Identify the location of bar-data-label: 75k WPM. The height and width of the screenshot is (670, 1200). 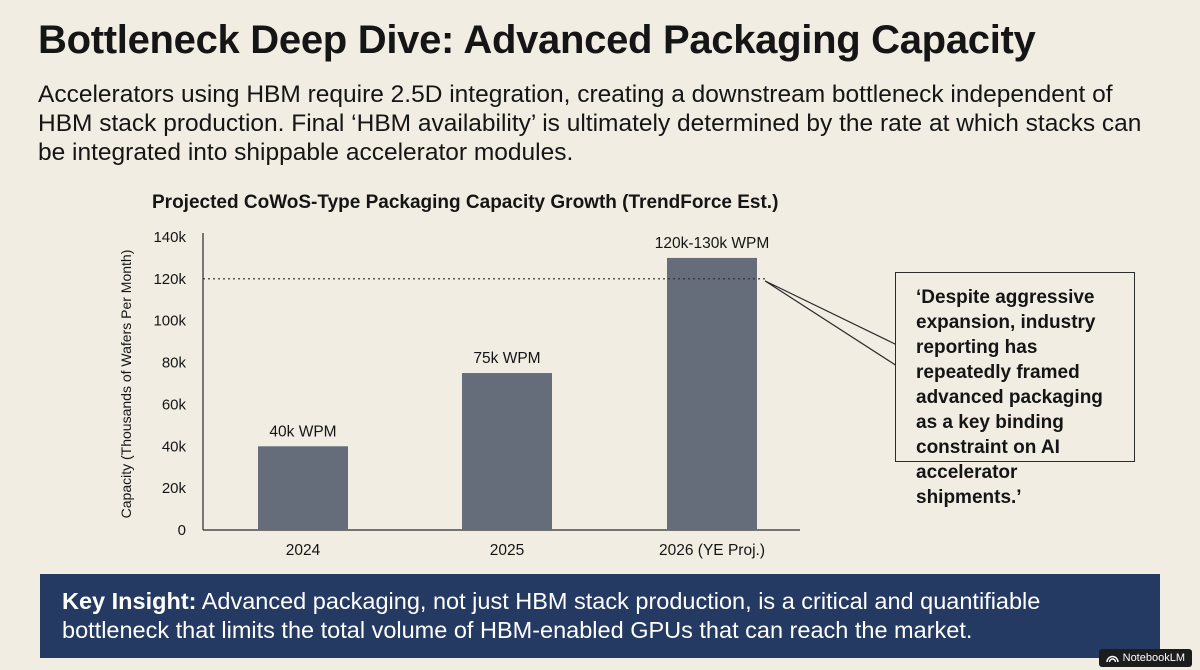
(506, 358).